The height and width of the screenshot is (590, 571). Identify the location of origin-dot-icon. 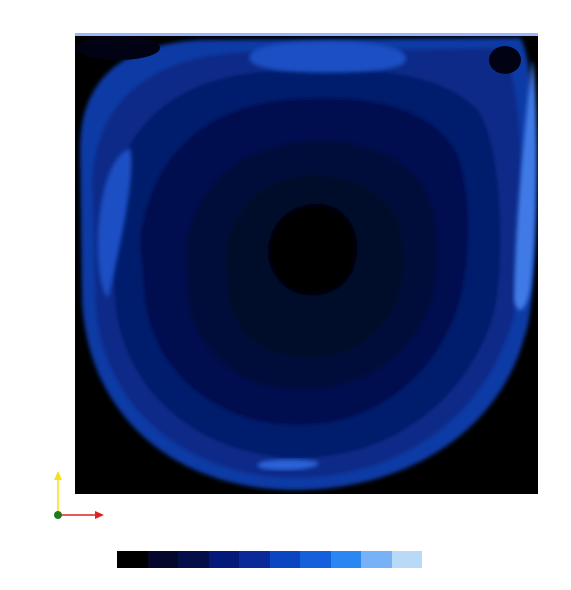
(58, 515).